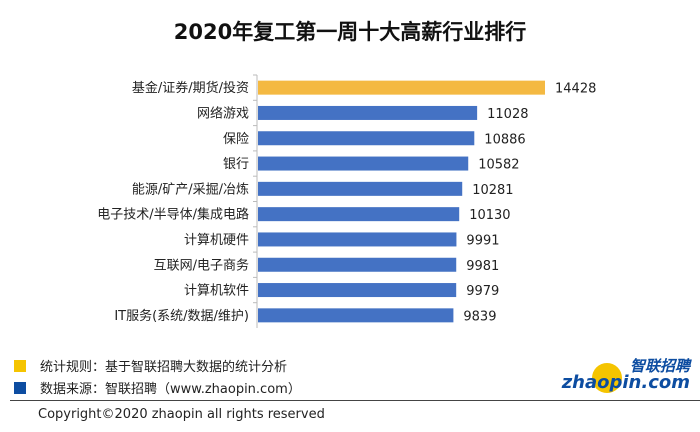 The height and width of the screenshot is (432, 700). What do you see at coordinates (20, 387) in the screenshot?
I see `legend-swatch-blue` at bounding box center [20, 387].